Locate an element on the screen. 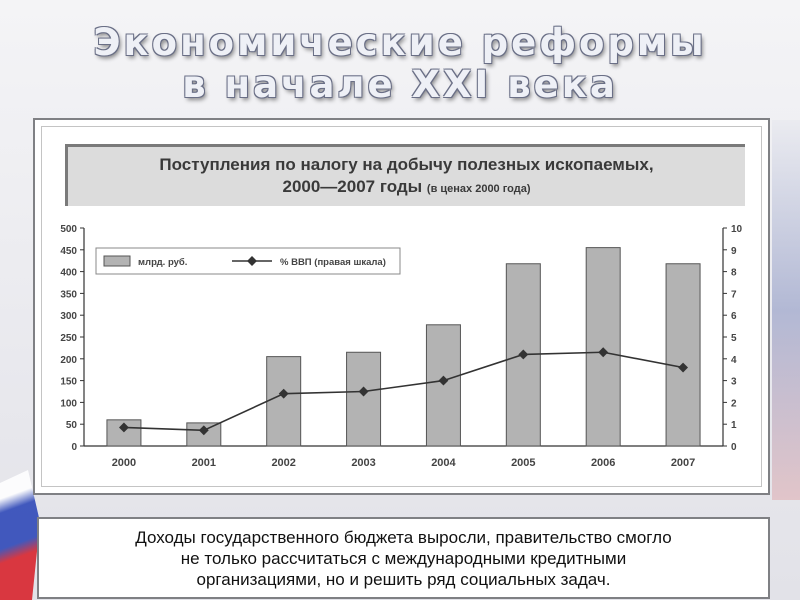 Image resolution: width=800 pixels, height=600 pixels. y-right-tick-label: 7 is located at coordinates (734, 294).